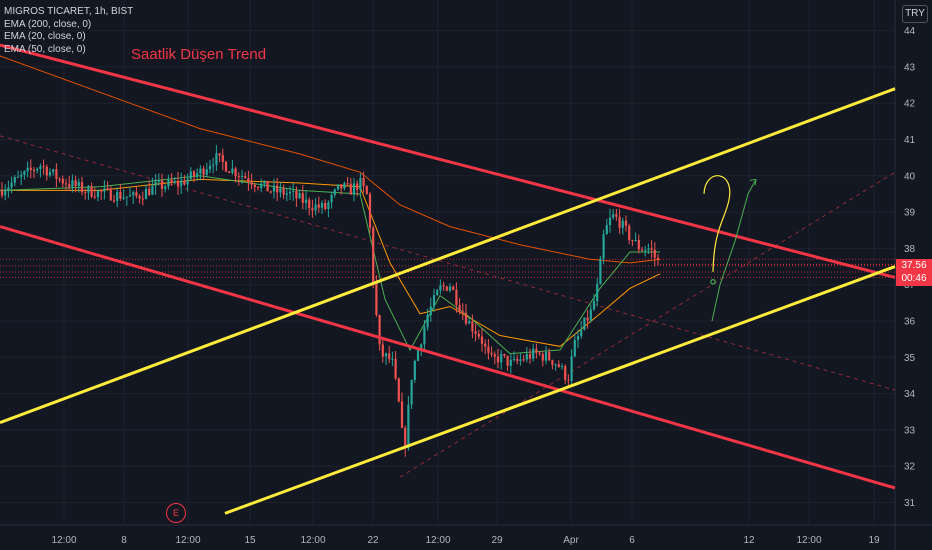 Image resolution: width=932 pixels, height=550 pixels. What do you see at coordinates (749, 540) in the screenshot?
I see `x-tick-label: 12` at bounding box center [749, 540].